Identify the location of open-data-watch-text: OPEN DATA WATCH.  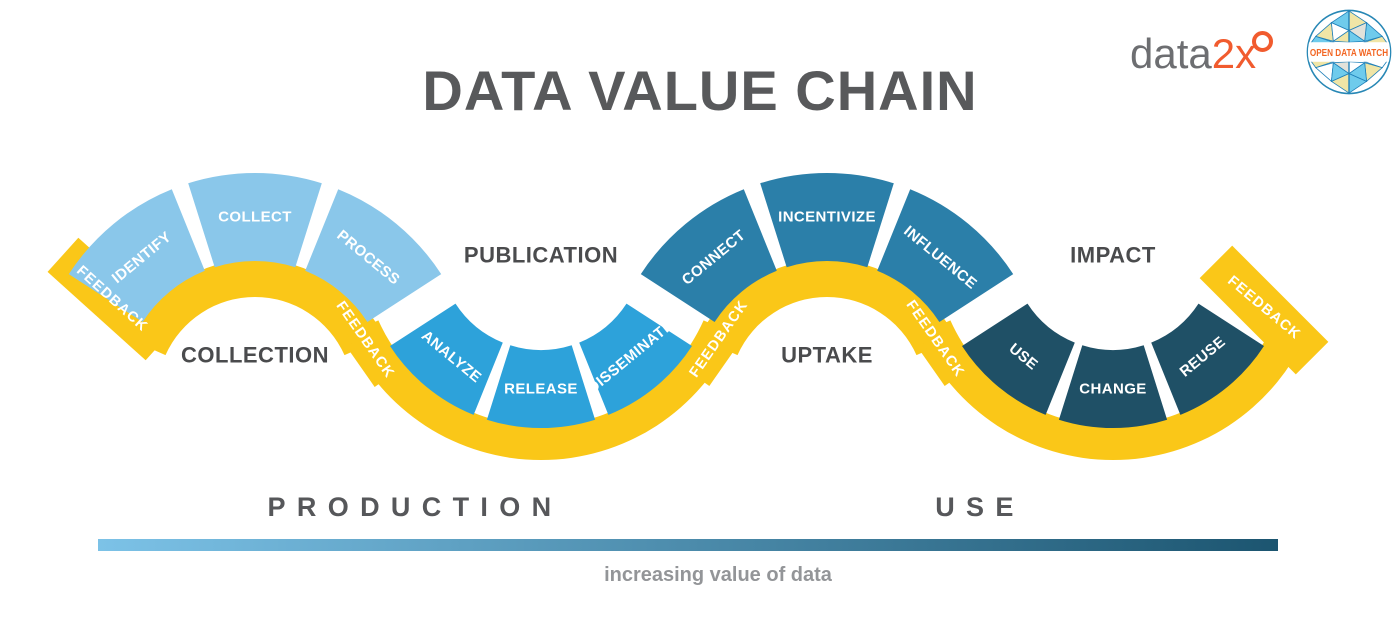
(1349, 53).